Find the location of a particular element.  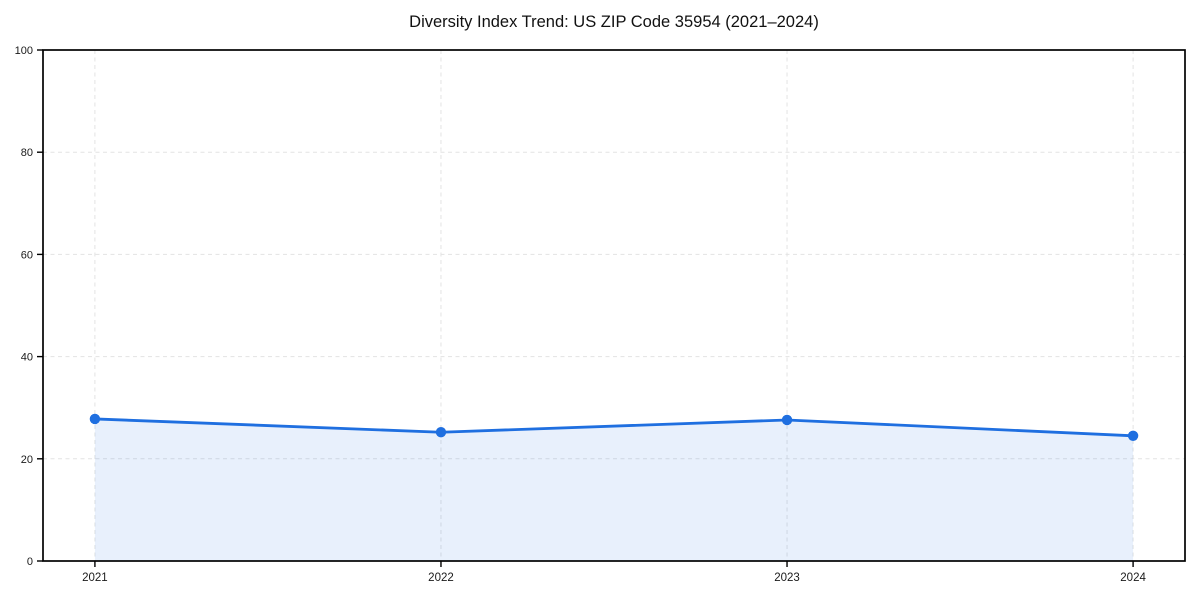

y-tick-label: 40 is located at coordinates (27, 358).